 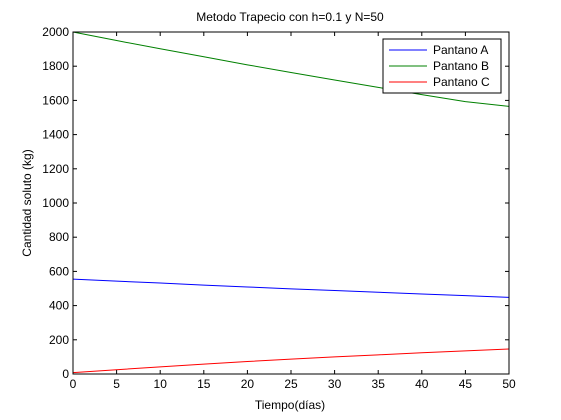 I want to click on y-tick-label: 1400, so click(x=55, y=135).